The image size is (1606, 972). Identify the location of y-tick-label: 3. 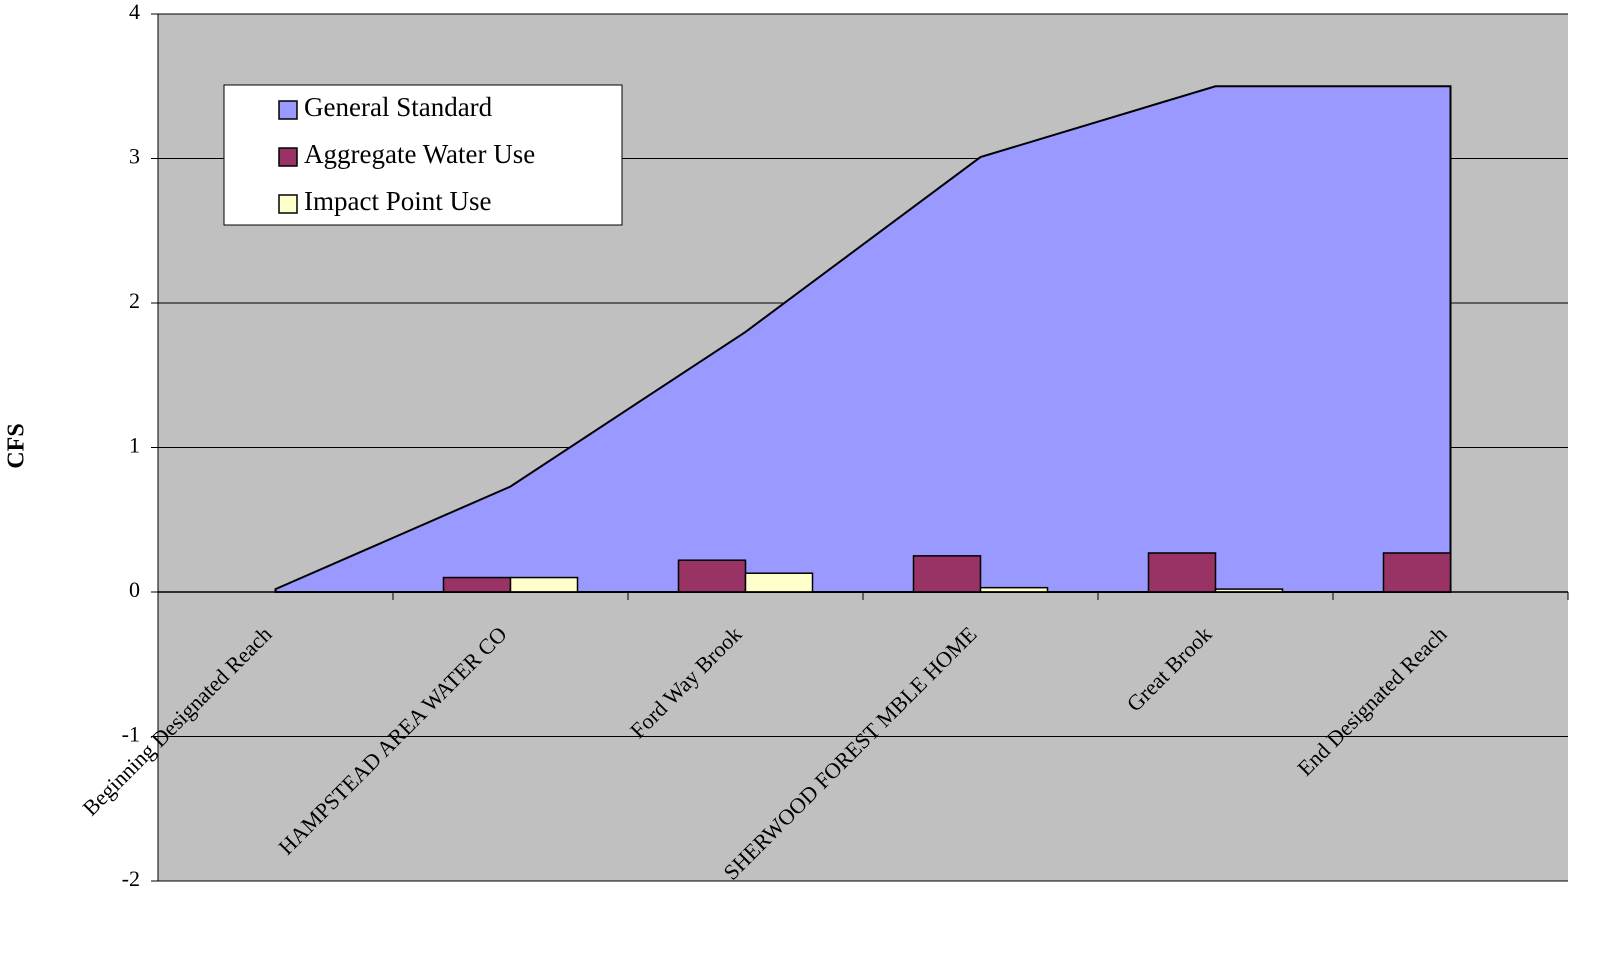
(134, 156).